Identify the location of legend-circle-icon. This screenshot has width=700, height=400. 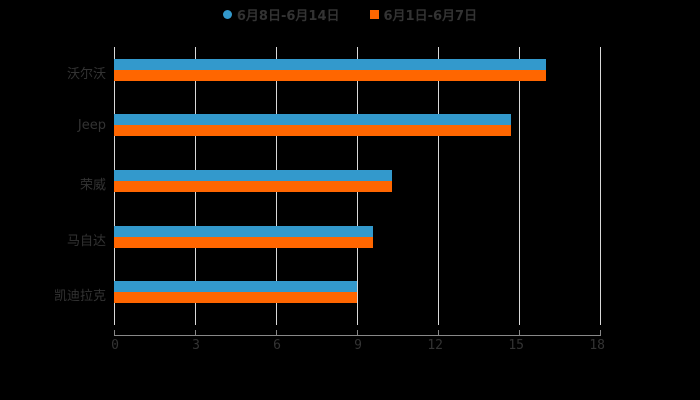
(227, 14).